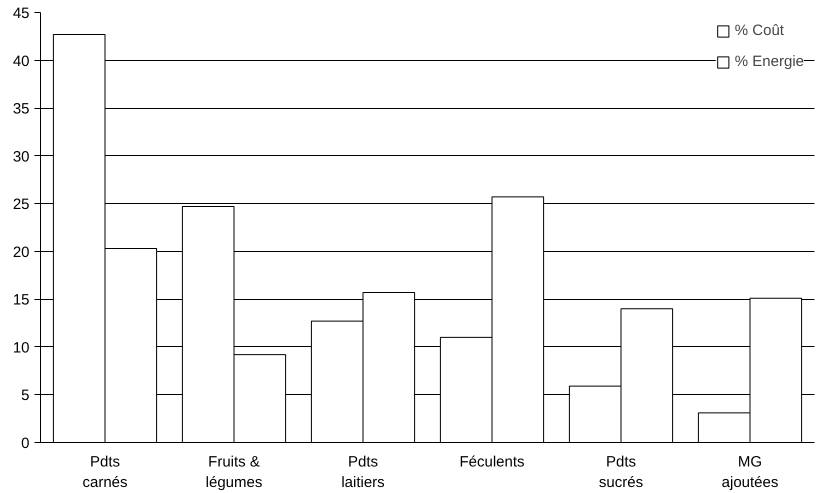 This screenshot has height=493, width=824. Describe the element at coordinates (769, 61) in the screenshot. I see `legend-label: % Energie` at that location.